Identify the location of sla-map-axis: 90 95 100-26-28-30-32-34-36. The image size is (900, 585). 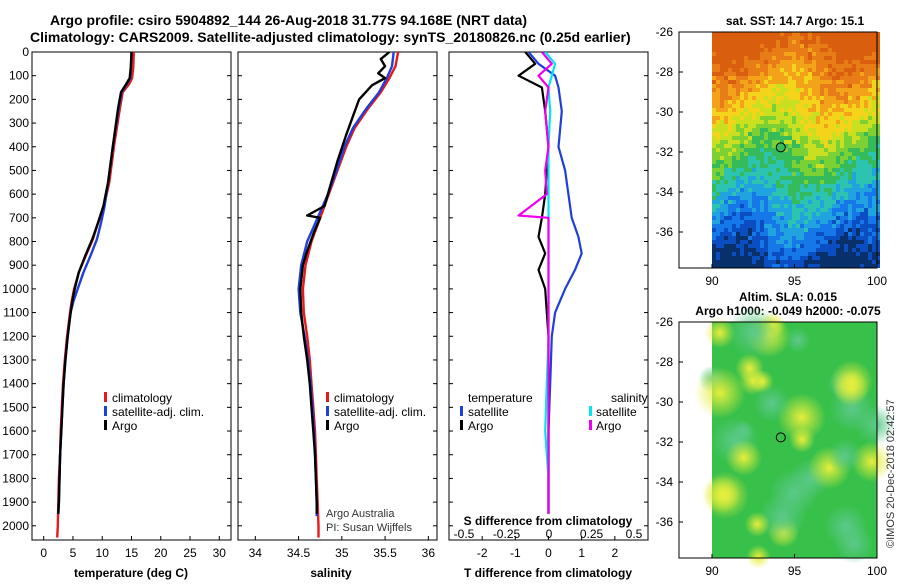
(772, 446).